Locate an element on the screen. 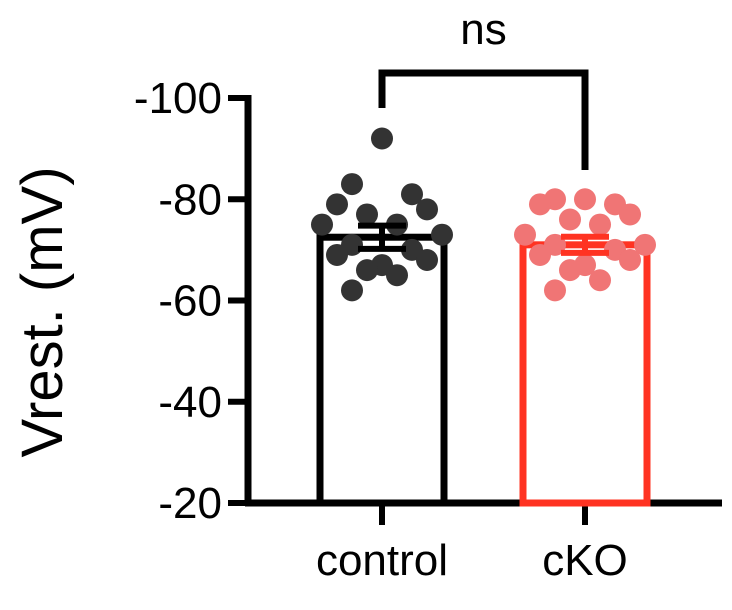  significance-label: ns is located at coordinates (483, 29).